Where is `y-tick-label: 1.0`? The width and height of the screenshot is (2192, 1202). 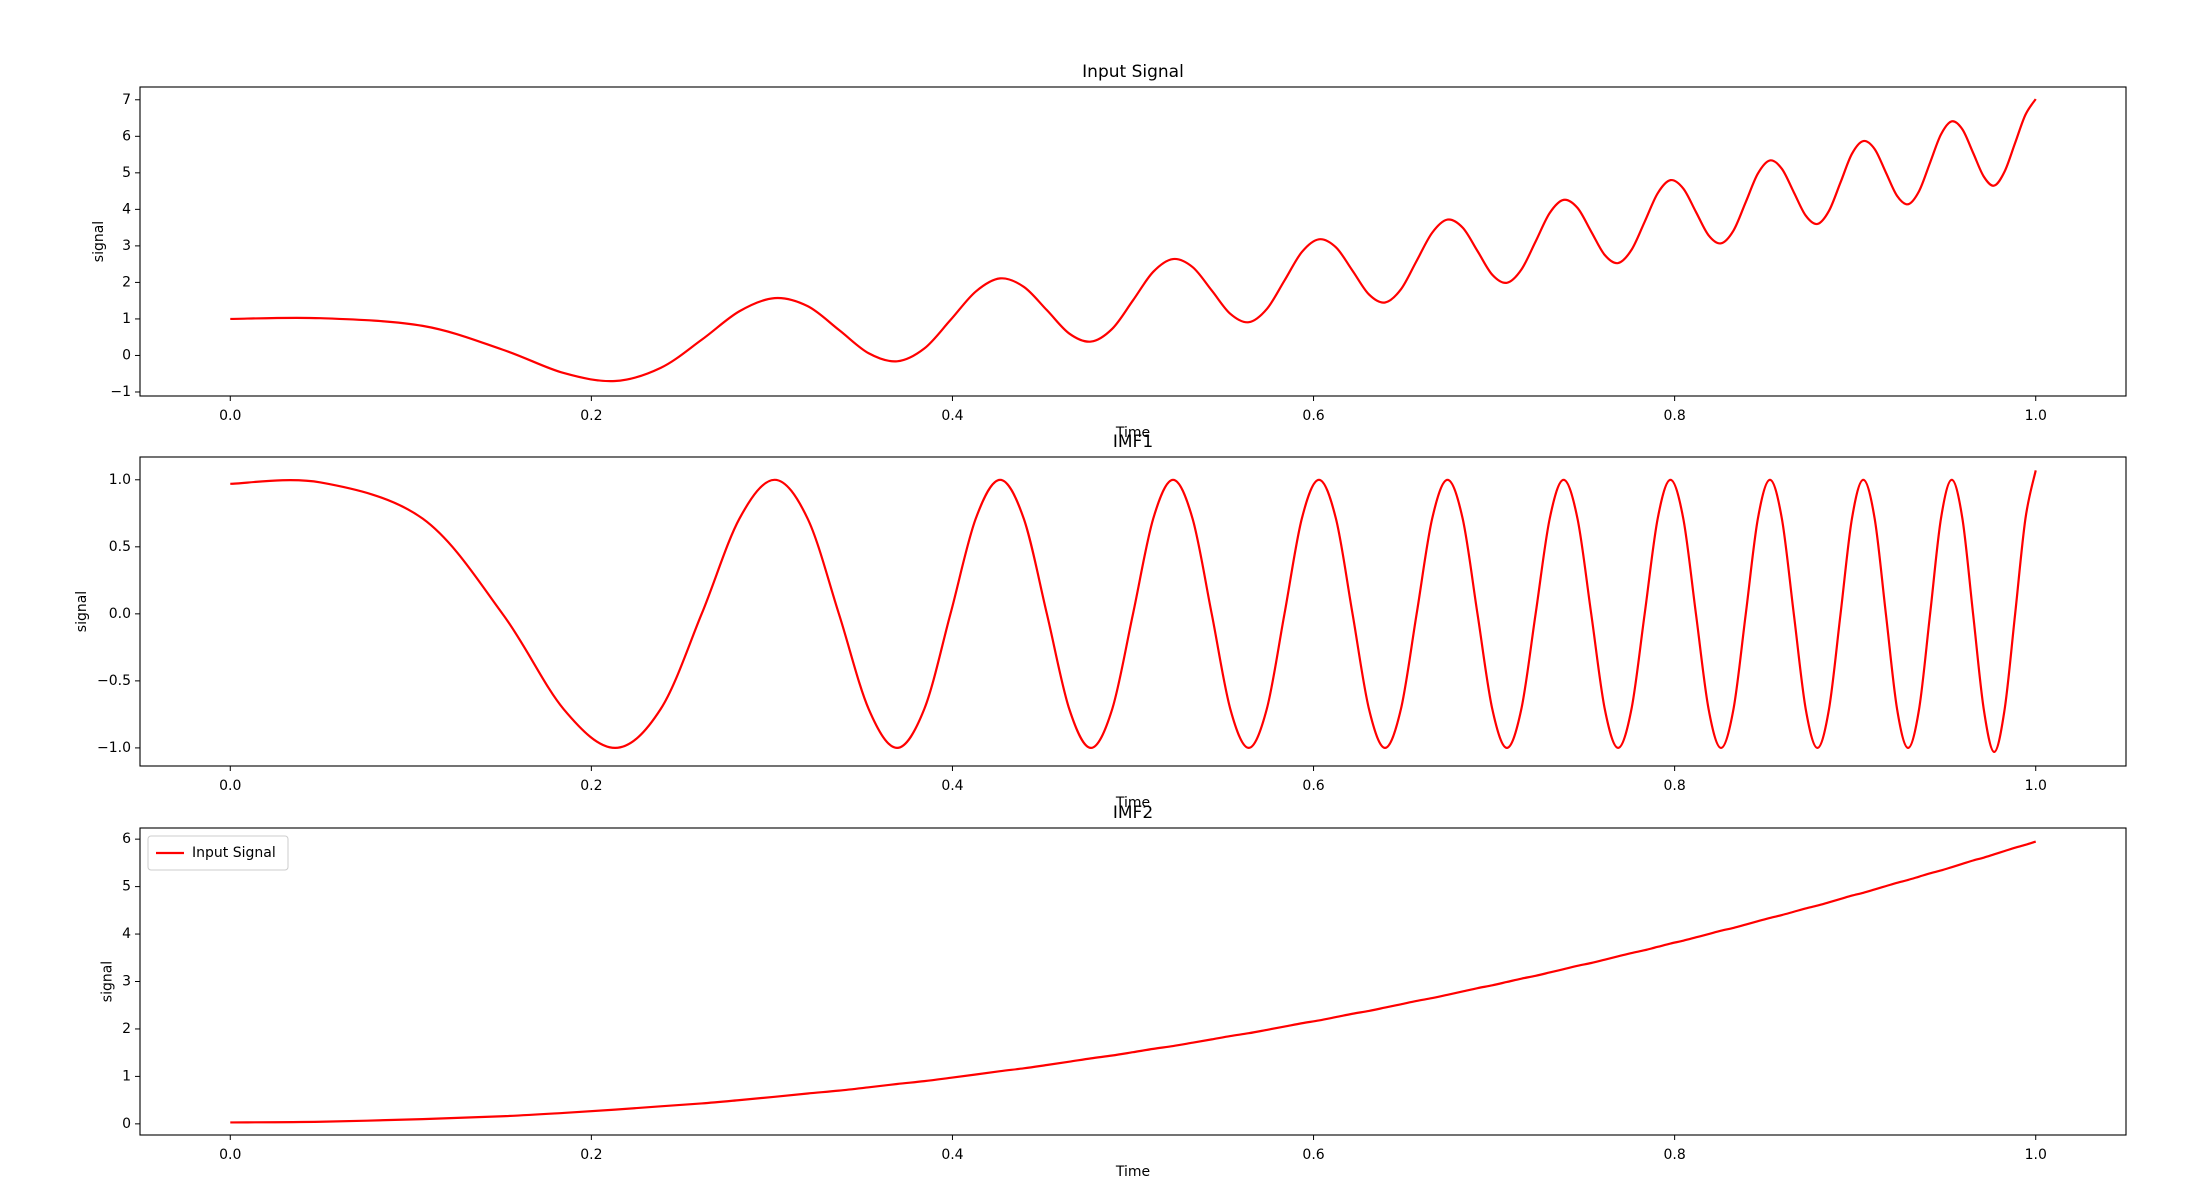 y-tick-label: 1.0 is located at coordinates (120, 480).